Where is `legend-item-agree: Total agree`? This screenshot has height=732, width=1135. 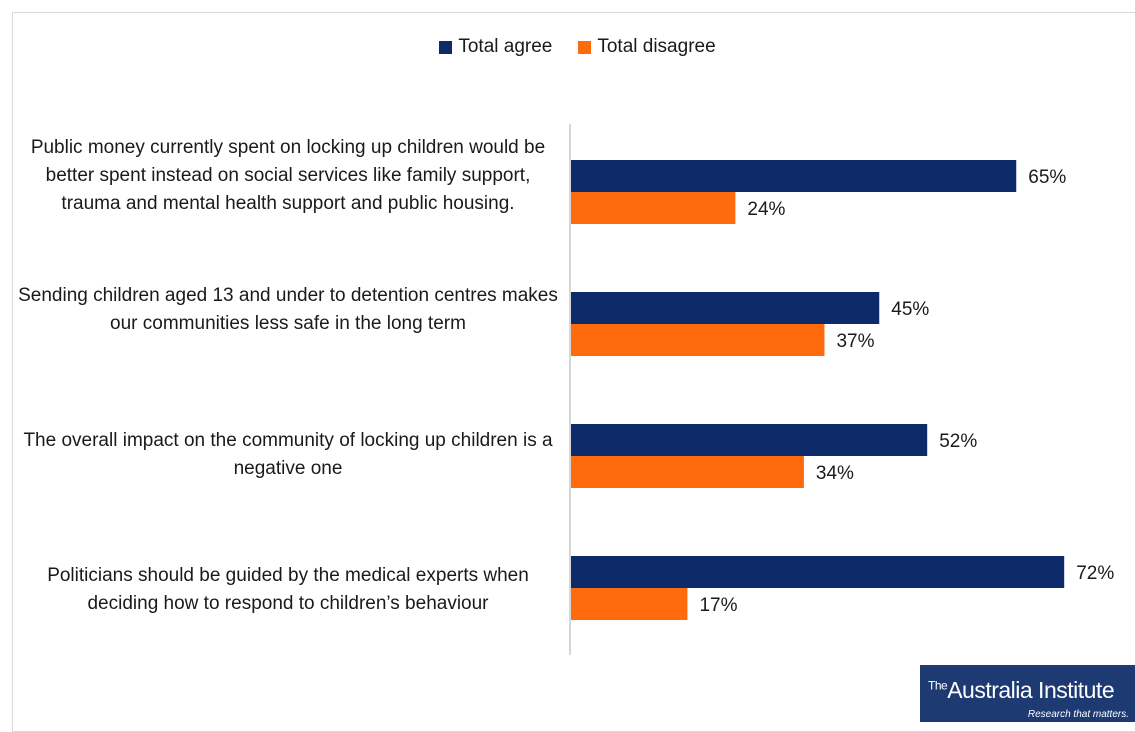
legend-item-agree: Total agree is located at coordinates (495, 47).